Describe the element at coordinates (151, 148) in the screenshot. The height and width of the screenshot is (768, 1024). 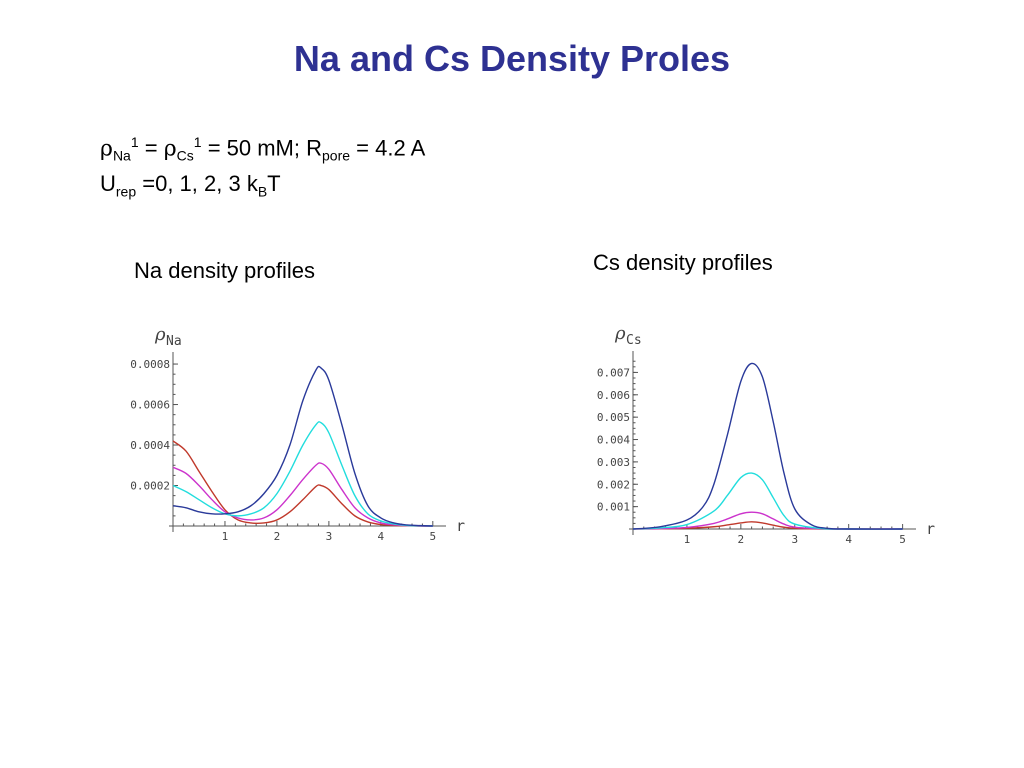
I see `equals-text: =` at that location.